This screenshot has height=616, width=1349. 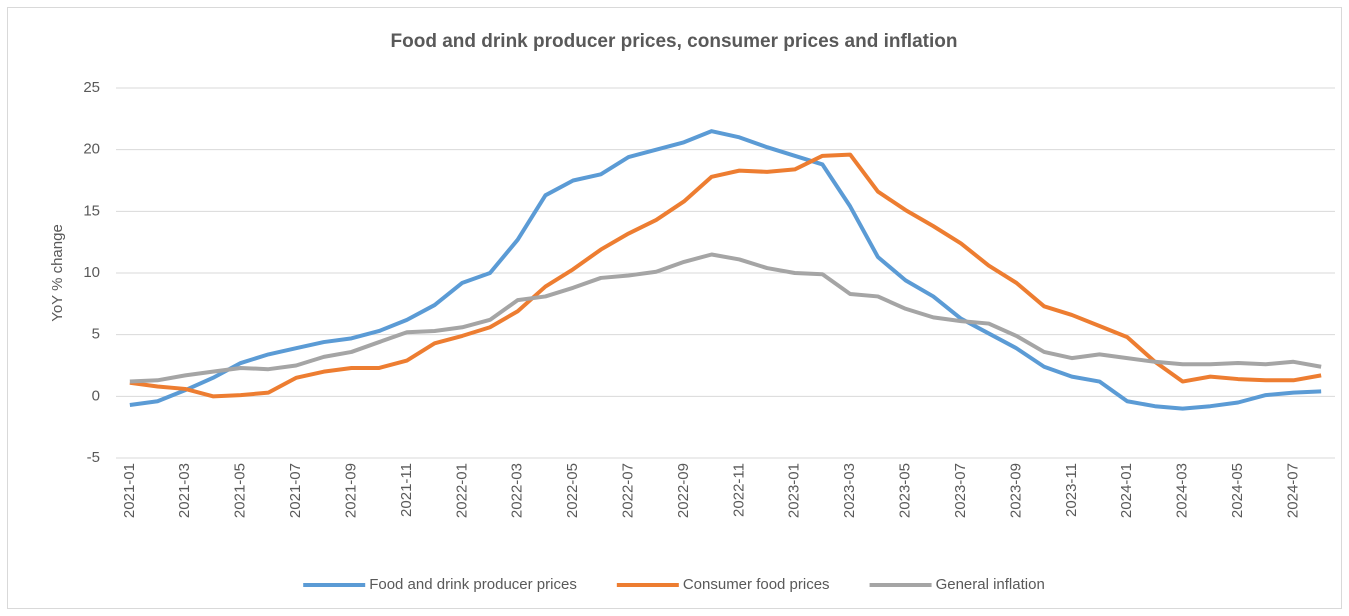 What do you see at coordinates (1182, 490) in the screenshot?
I see `x-tick-label: 2024-03` at bounding box center [1182, 490].